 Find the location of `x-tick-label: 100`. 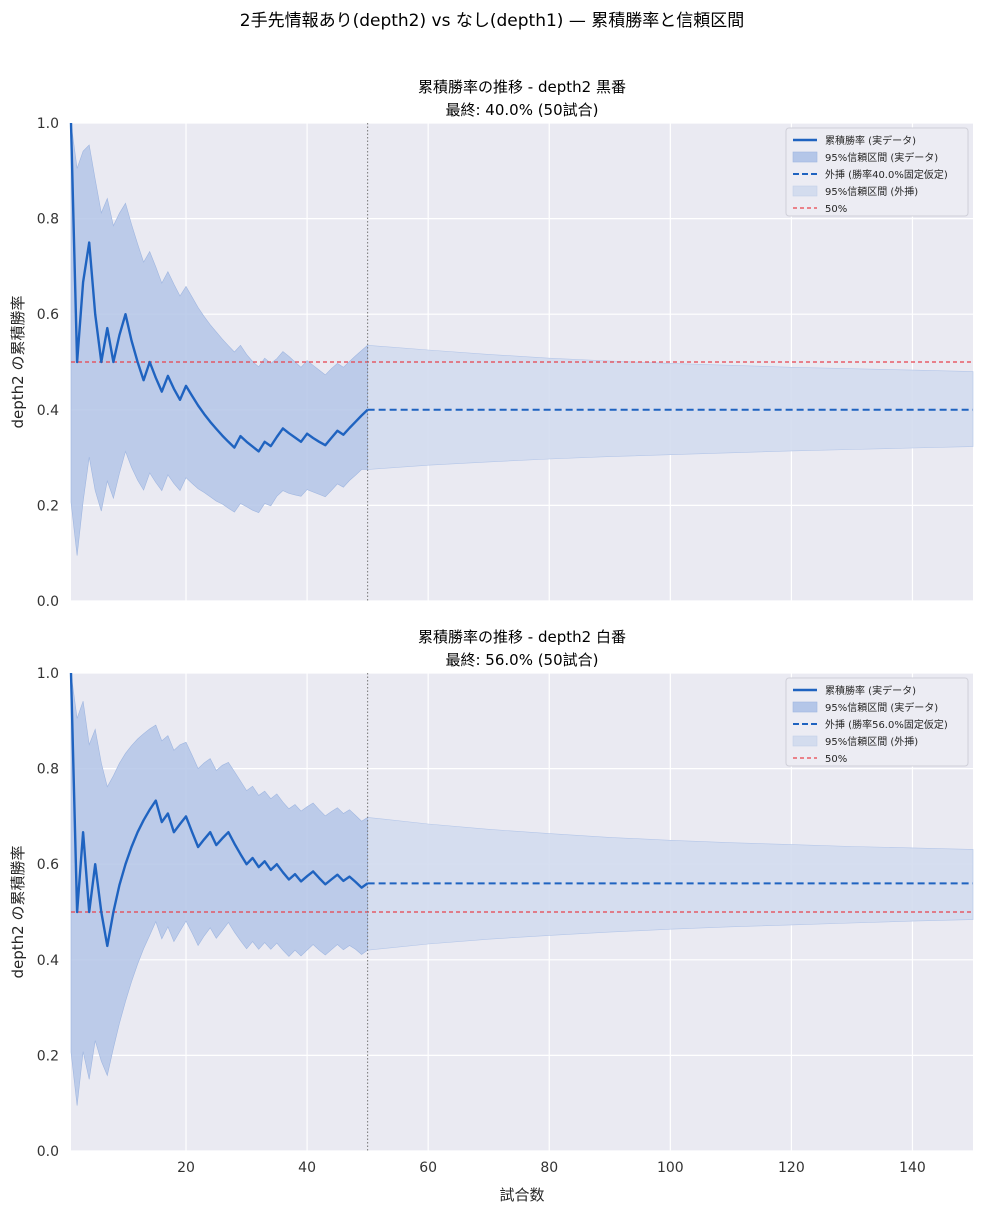

x-tick-label: 100 is located at coordinates (670, 1168).